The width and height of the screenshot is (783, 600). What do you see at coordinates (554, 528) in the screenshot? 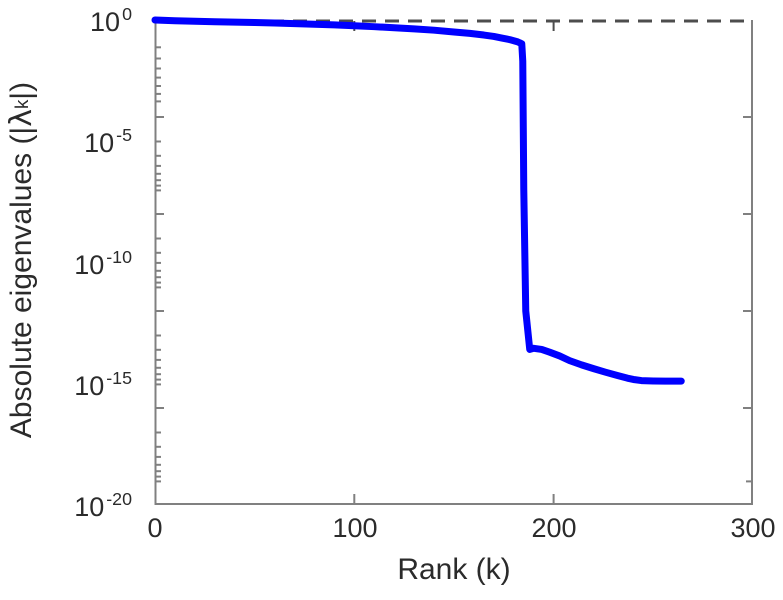
I see `x-tick-label-200: 200` at bounding box center [554, 528].